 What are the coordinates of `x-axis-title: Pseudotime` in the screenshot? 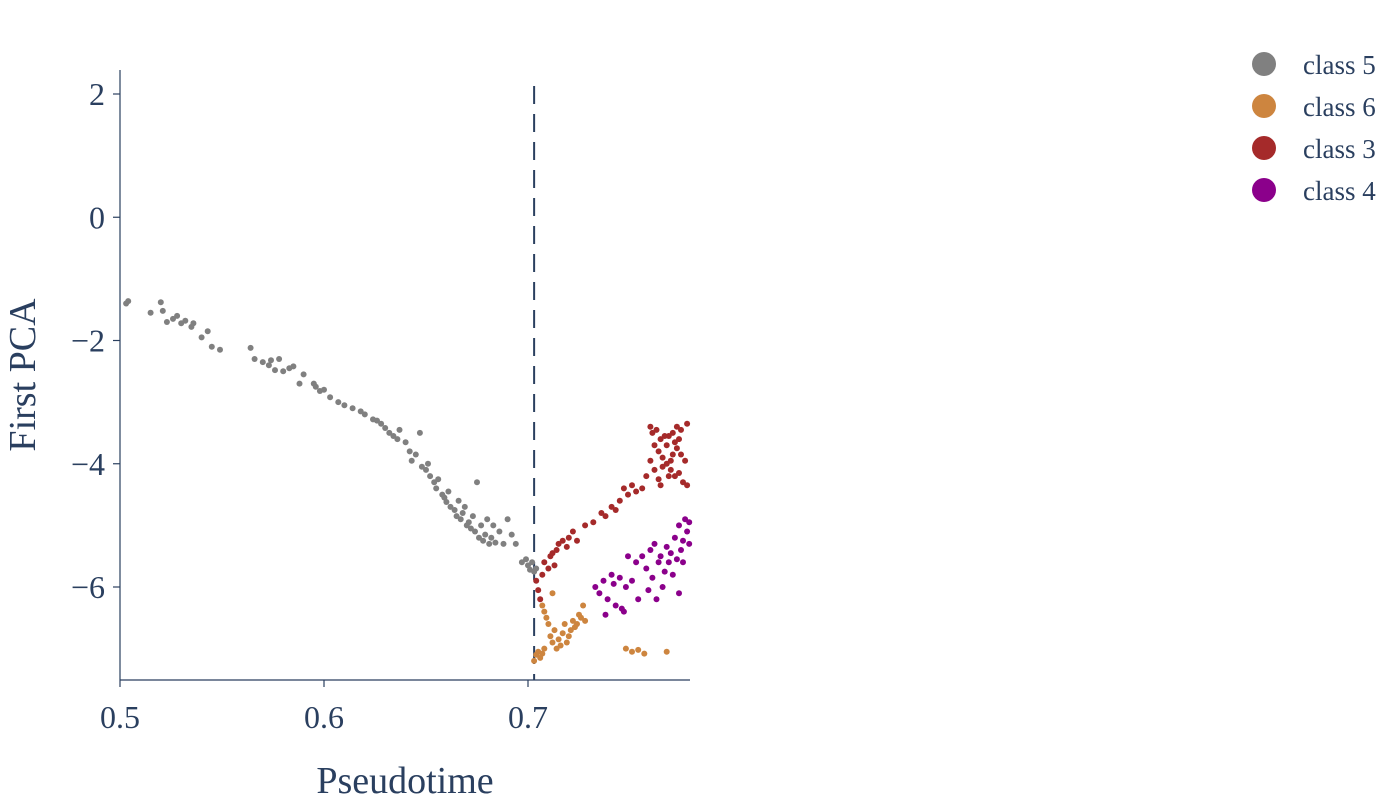 It's located at (404, 780).